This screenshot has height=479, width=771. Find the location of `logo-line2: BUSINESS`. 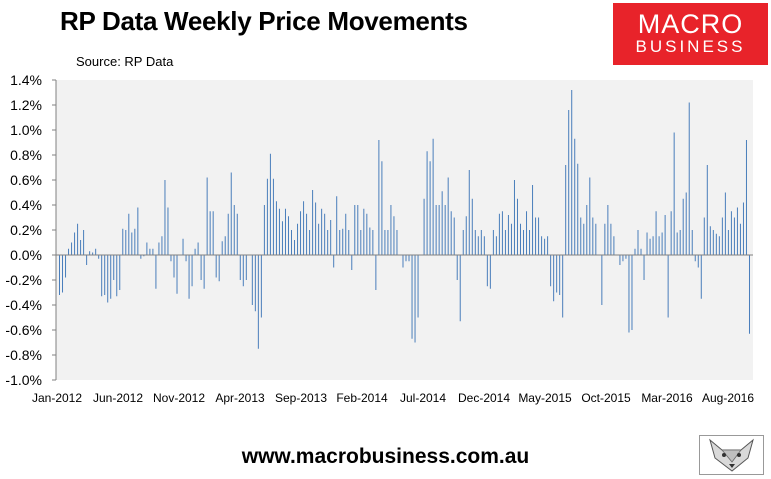

logo-line2: BUSINESS is located at coordinates (690, 46).